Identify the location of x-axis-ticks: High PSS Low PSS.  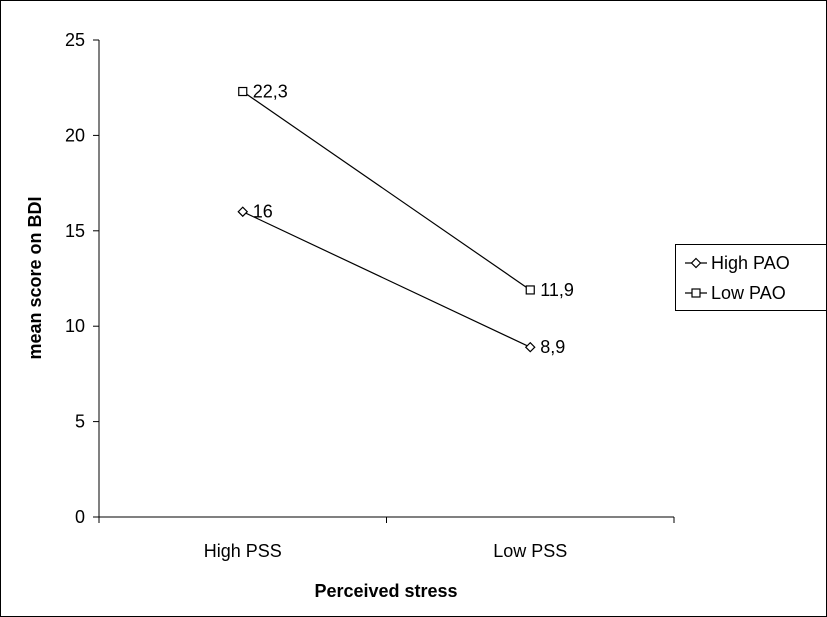
(386, 539).